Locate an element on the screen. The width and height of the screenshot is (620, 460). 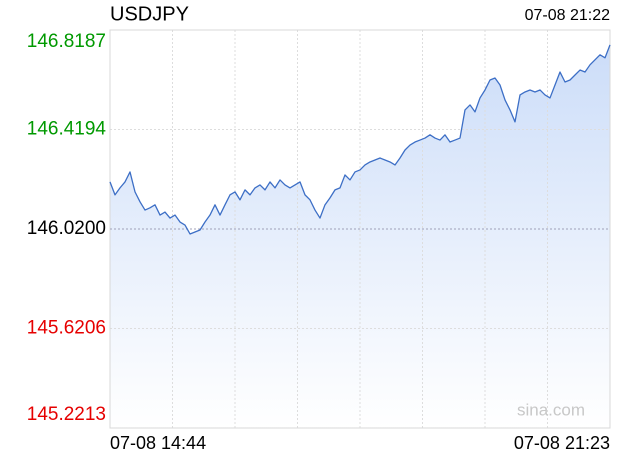
y-tick-label: 146.0200 is located at coordinates (66, 228).